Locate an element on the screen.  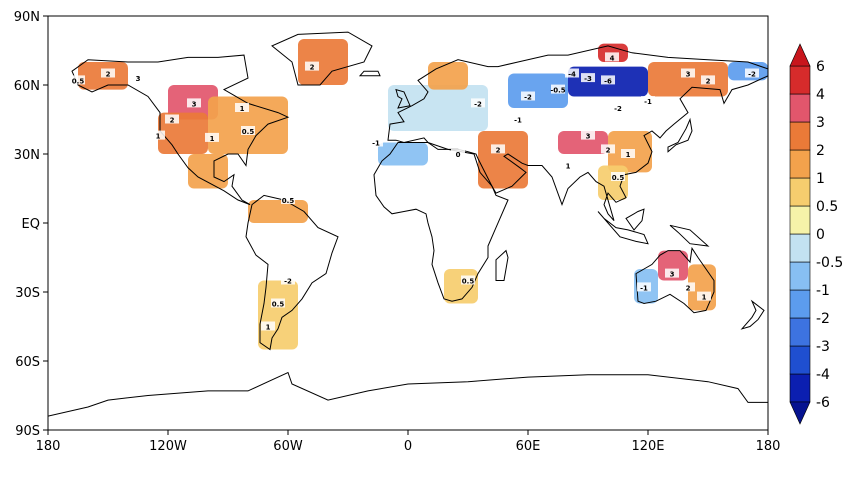
coastline-japan is located at coordinates (680, 135).